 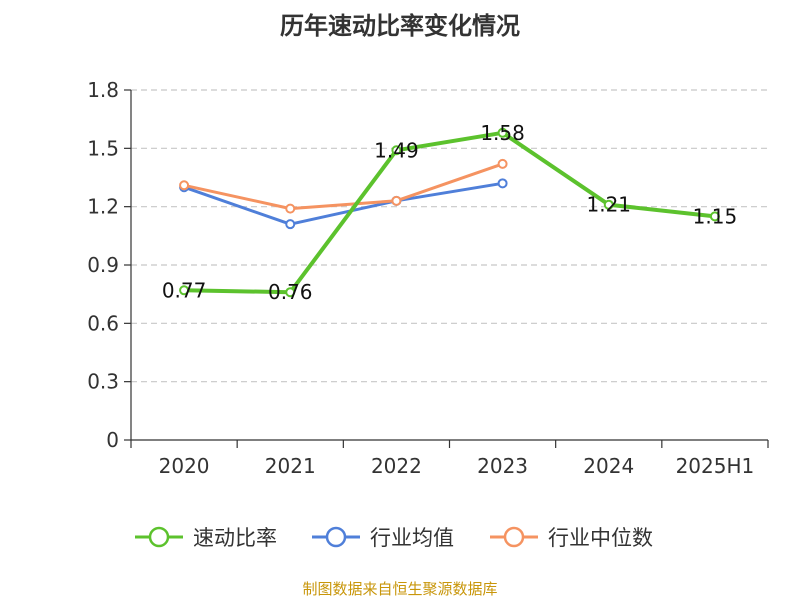 What do you see at coordinates (608, 466) in the screenshot?
I see `x-tick-label: 2024` at bounding box center [608, 466].